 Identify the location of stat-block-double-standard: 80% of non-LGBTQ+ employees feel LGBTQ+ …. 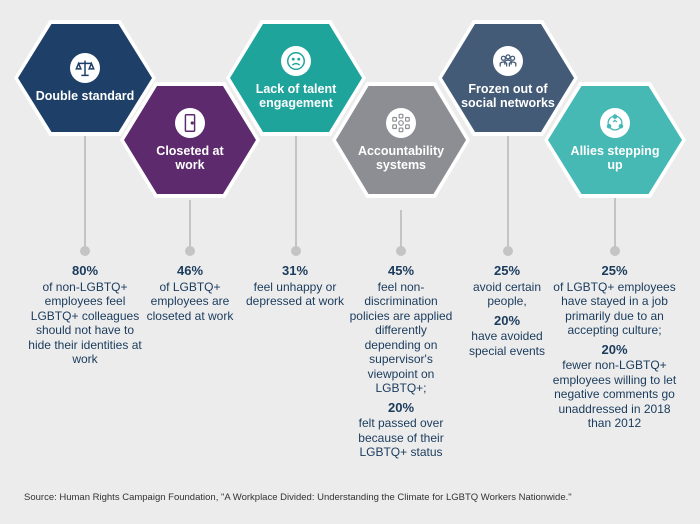
(85, 315).